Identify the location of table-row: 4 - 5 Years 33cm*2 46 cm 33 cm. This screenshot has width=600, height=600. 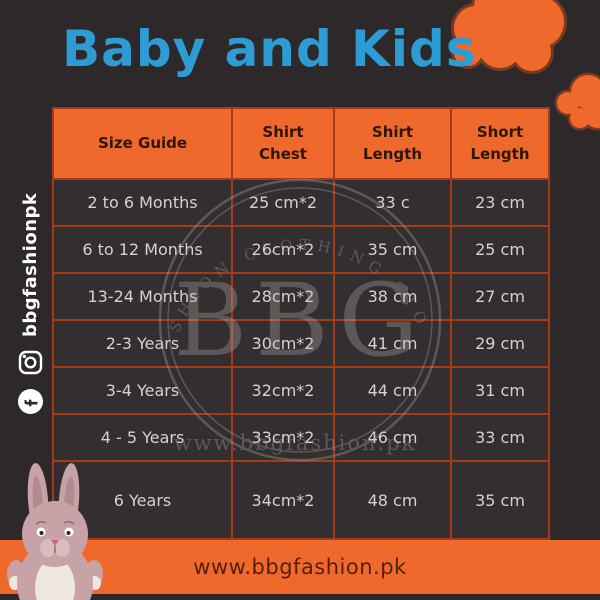
(301, 437).